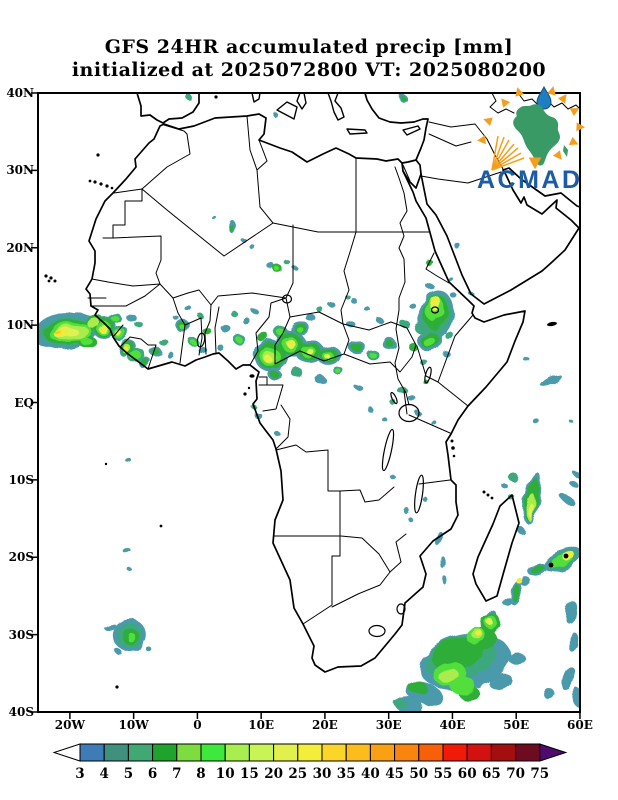 The width and height of the screenshot is (618, 800). What do you see at coordinates (500, 236) in the screenshot?
I see `arabia-coastline` at bounding box center [500, 236].